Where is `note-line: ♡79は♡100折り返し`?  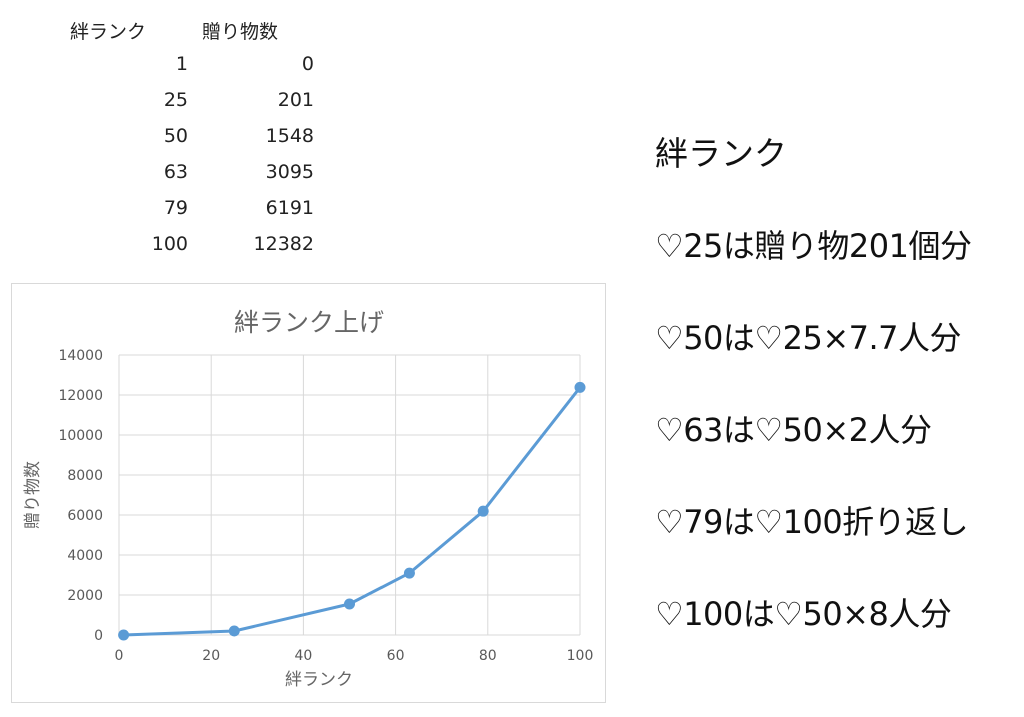
note-line: ♡79は♡100折り返し is located at coordinates (812, 522).